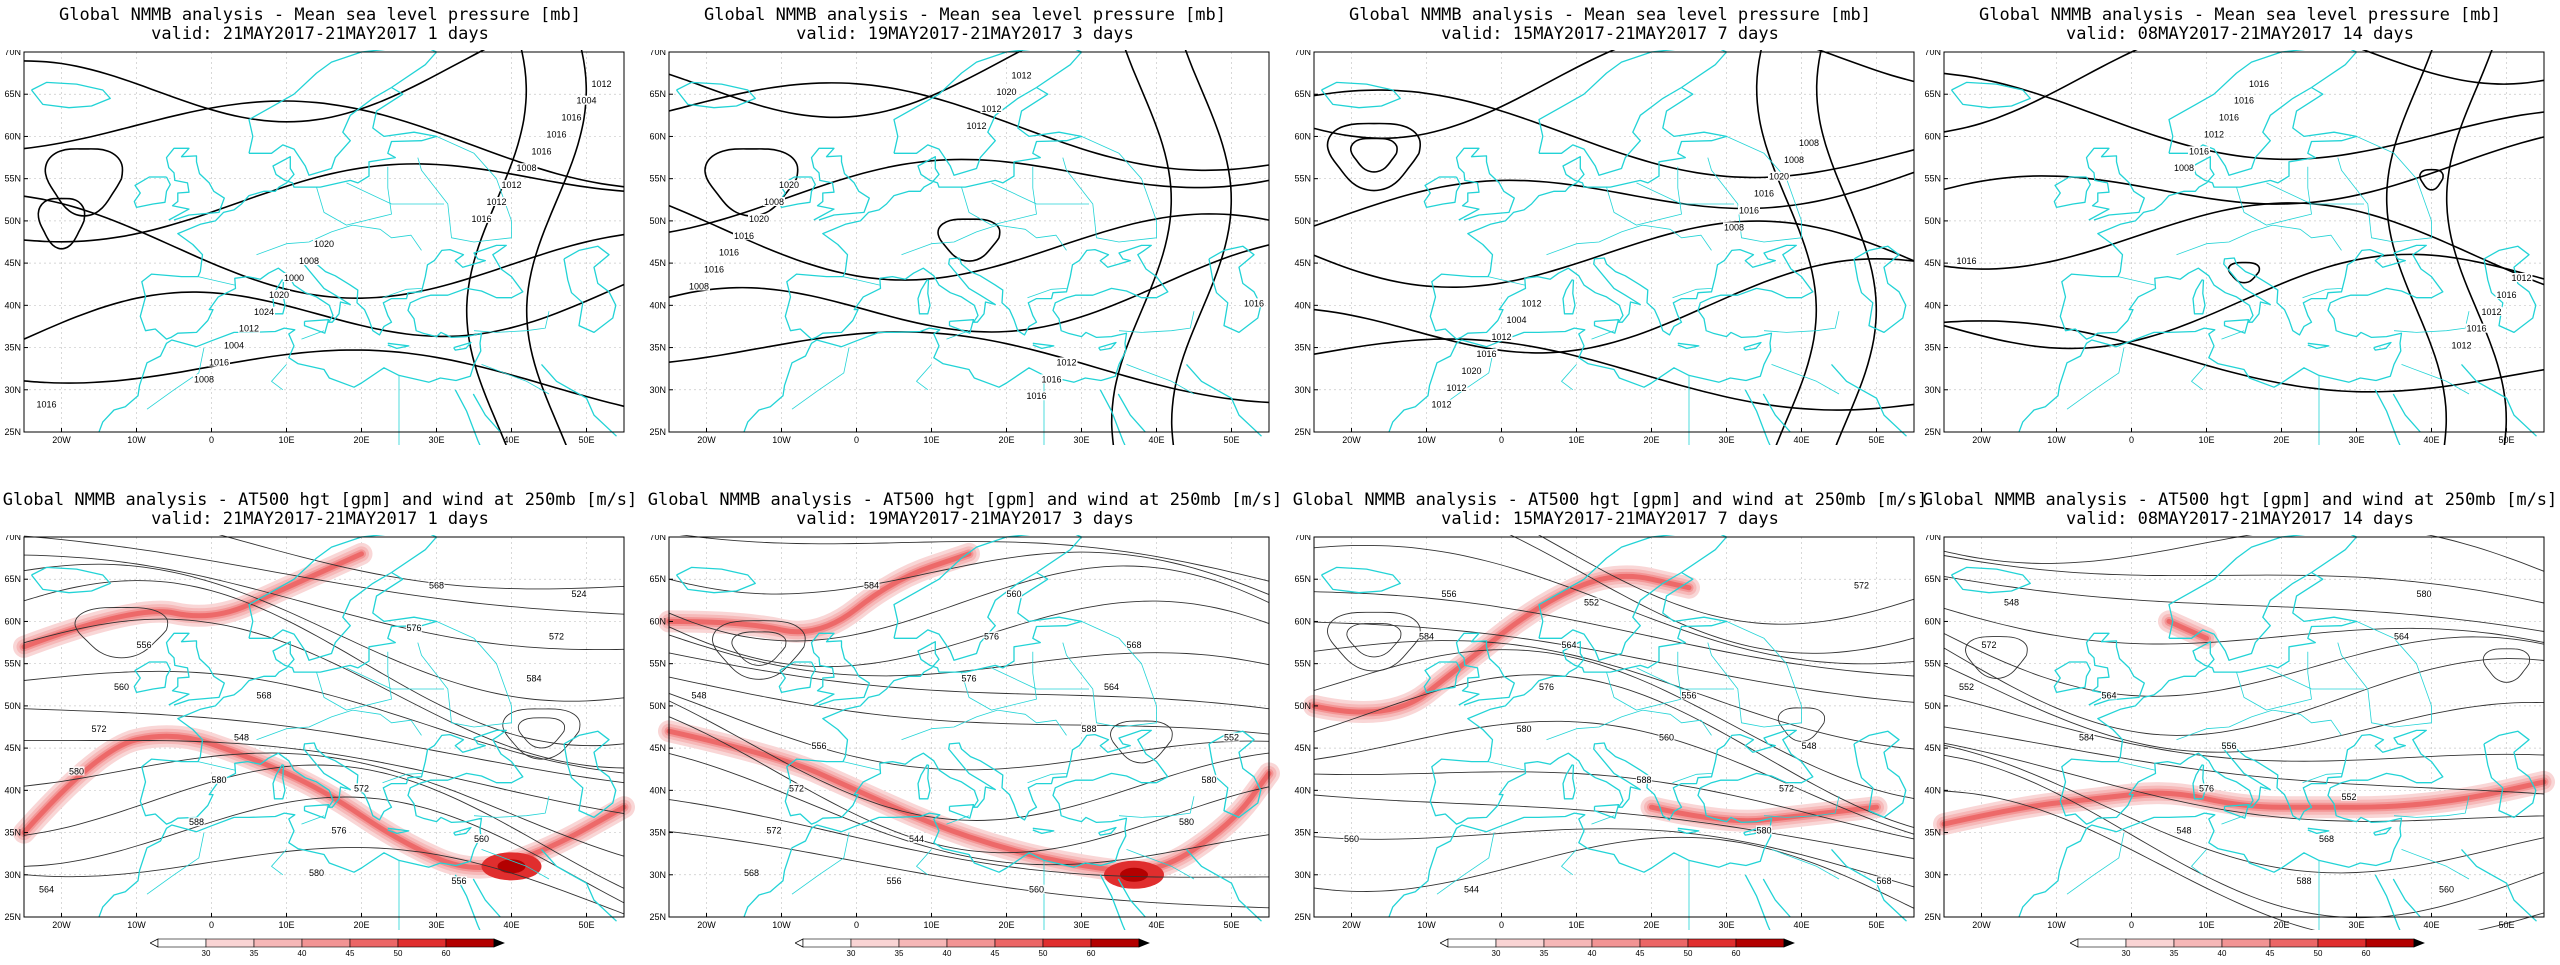  Describe the element at coordinates (1736, 953) in the screenshot. I see `colorbar-label: 60` at that location.